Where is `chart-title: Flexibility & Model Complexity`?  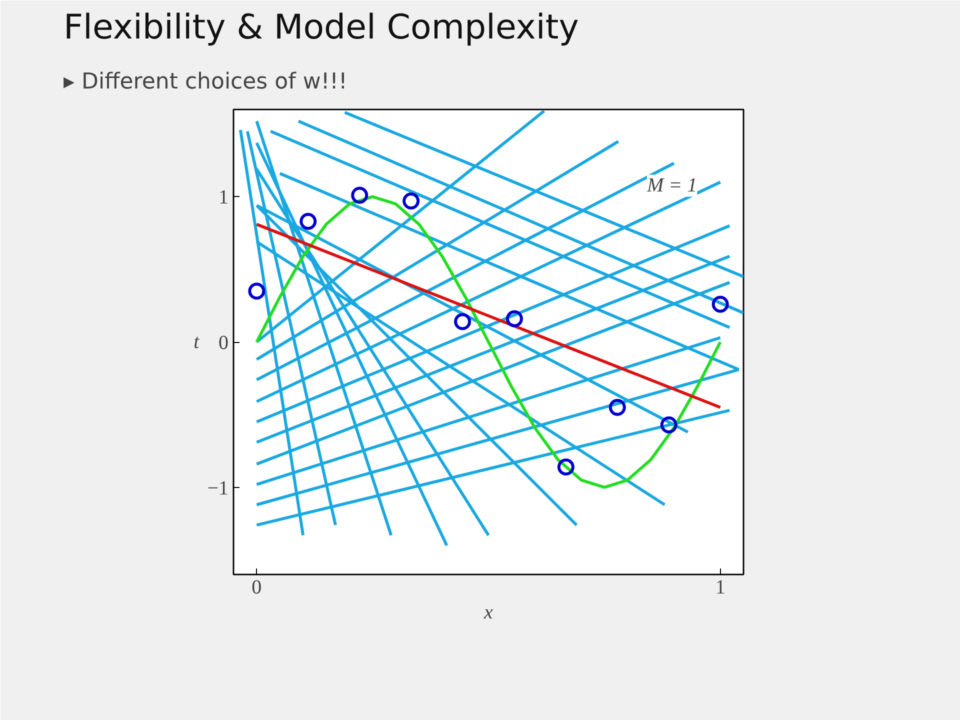 chart-title: Flexibility & Model Complexity is located at coordinates (321, 28).